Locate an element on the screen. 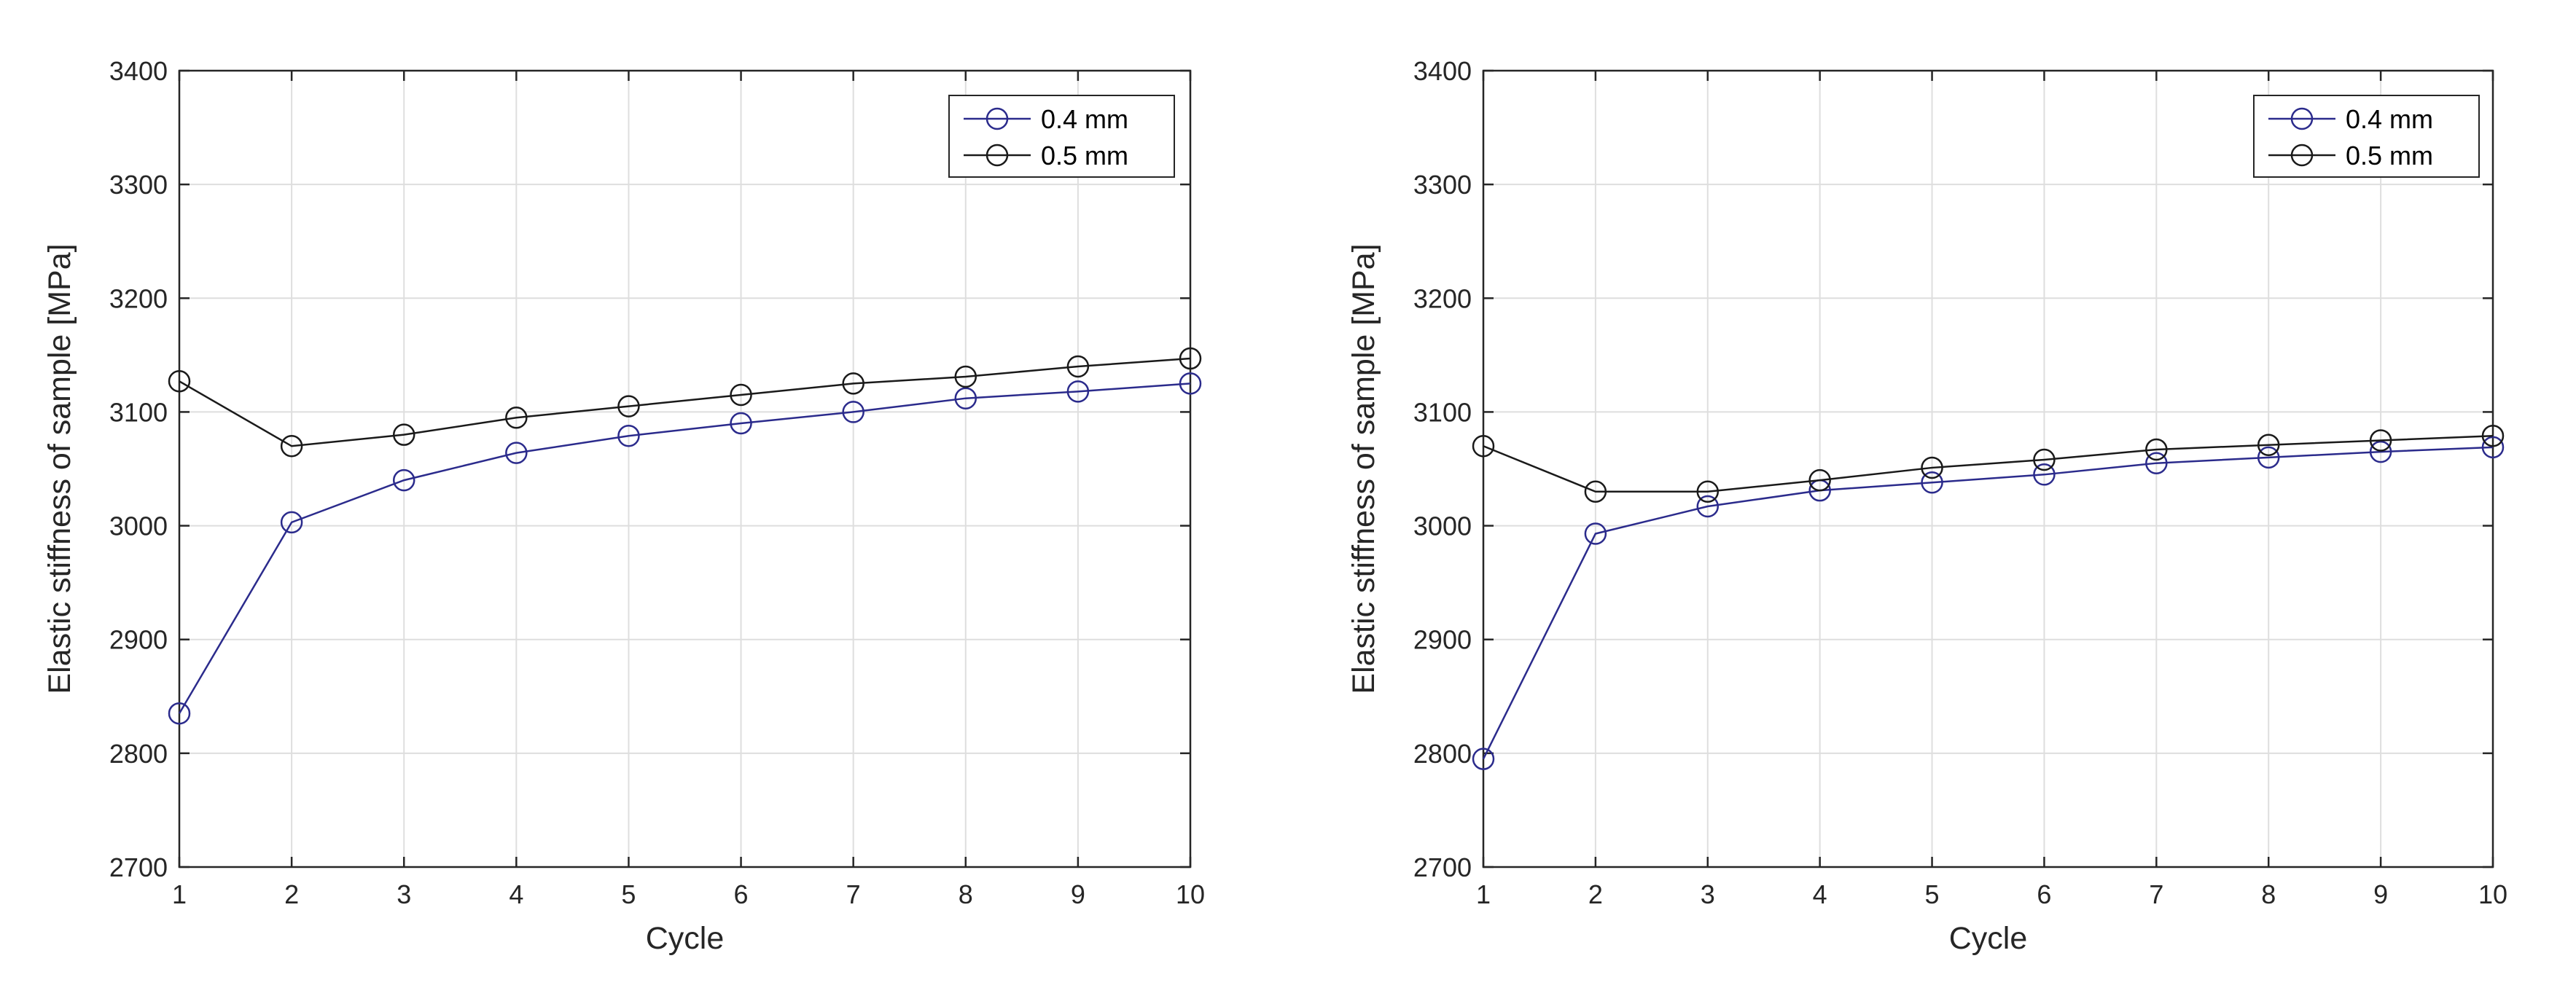 Image resolution: width=2576 pixels, height=1004 pixels. x-axis-label: Cycle is located at coordinates (685, 938).